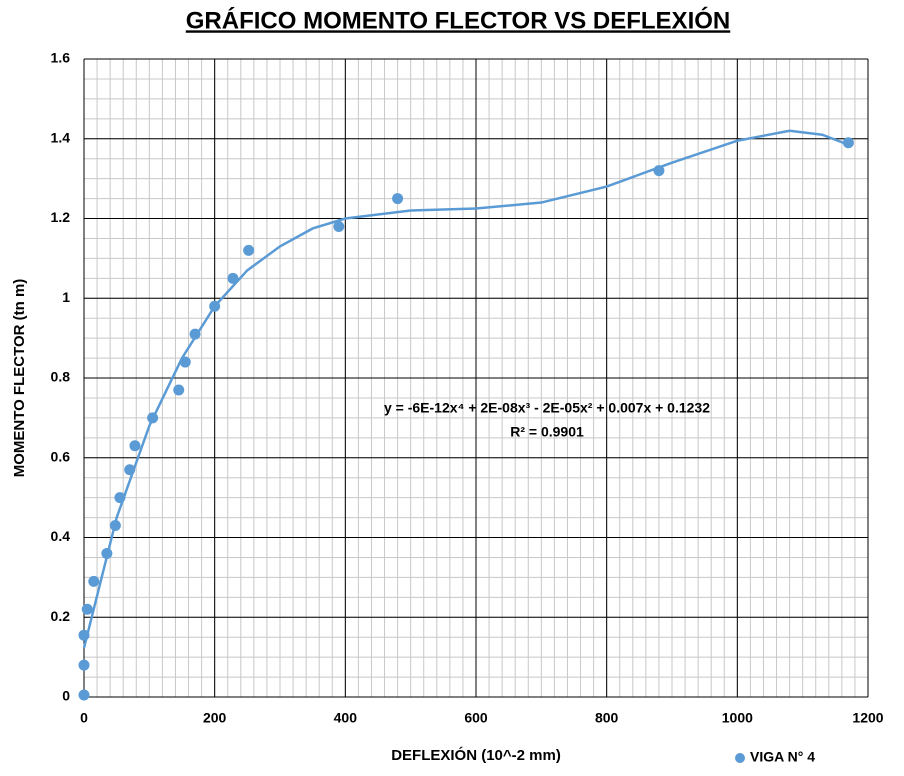  What do you see at coordinates (476, 755) in the screenshot?
I see `x-axis-label: DEFLEXIÓN (10^-2 mm)` at bounding box center [476, 755].